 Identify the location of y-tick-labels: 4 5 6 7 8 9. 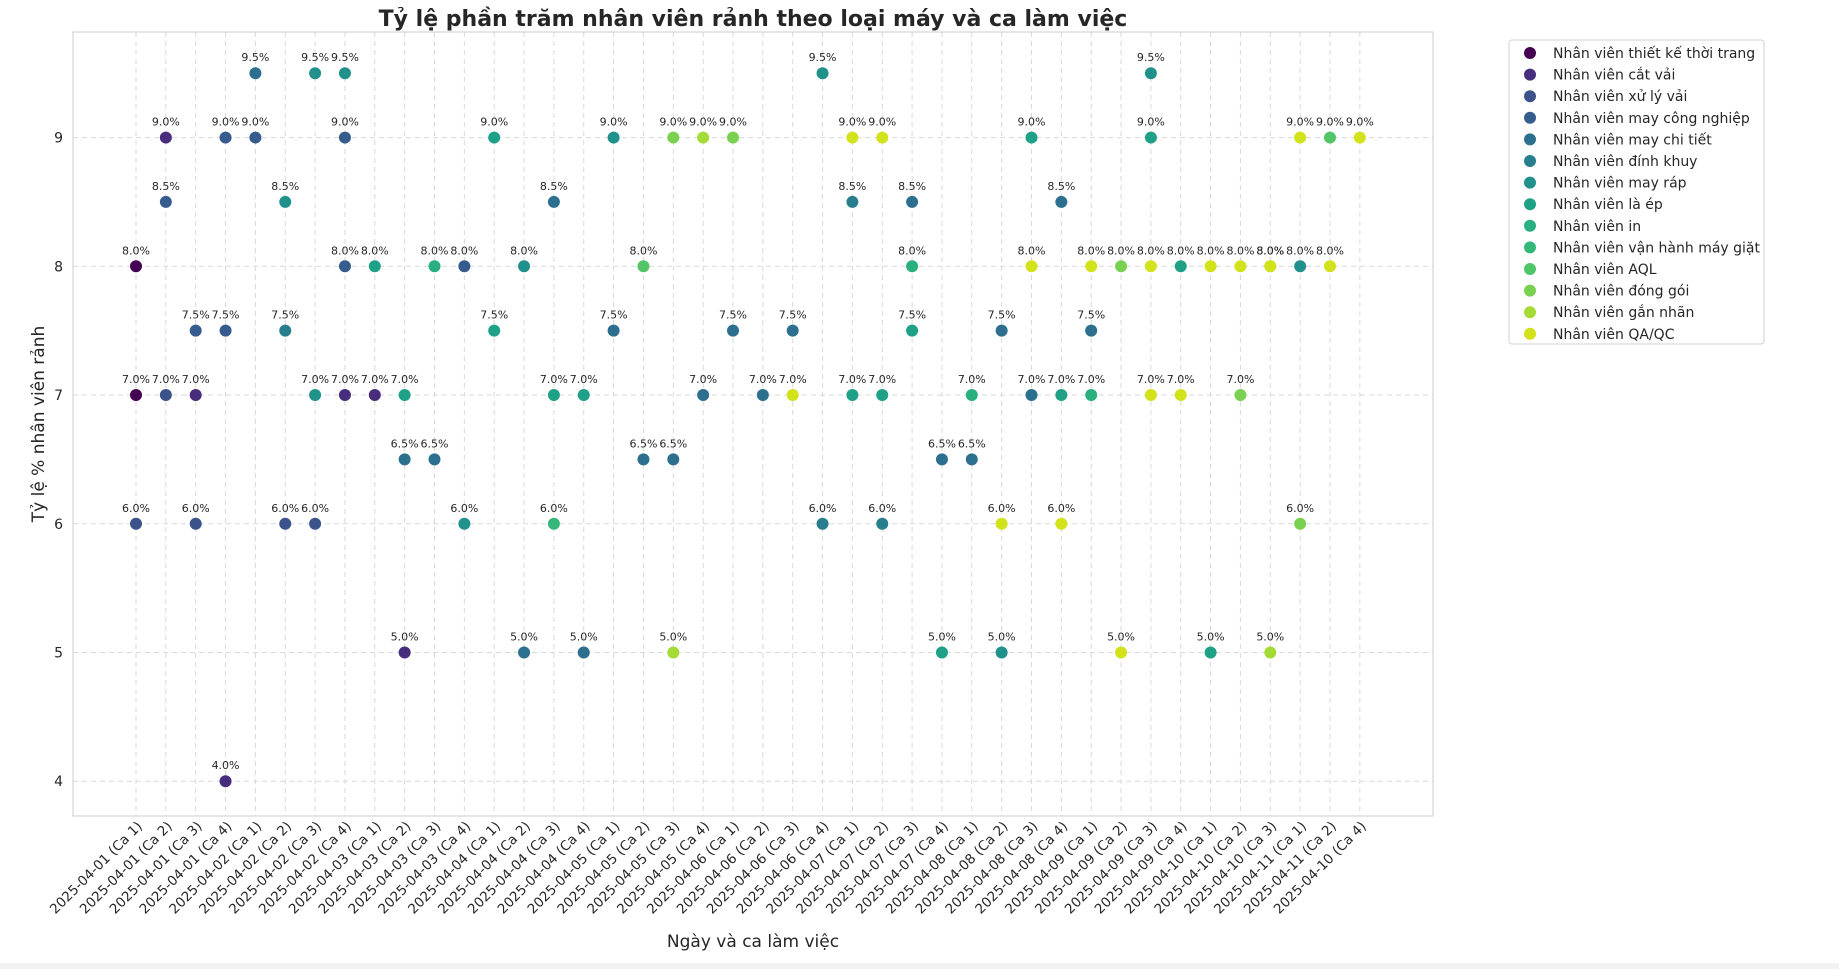
(58, 461).